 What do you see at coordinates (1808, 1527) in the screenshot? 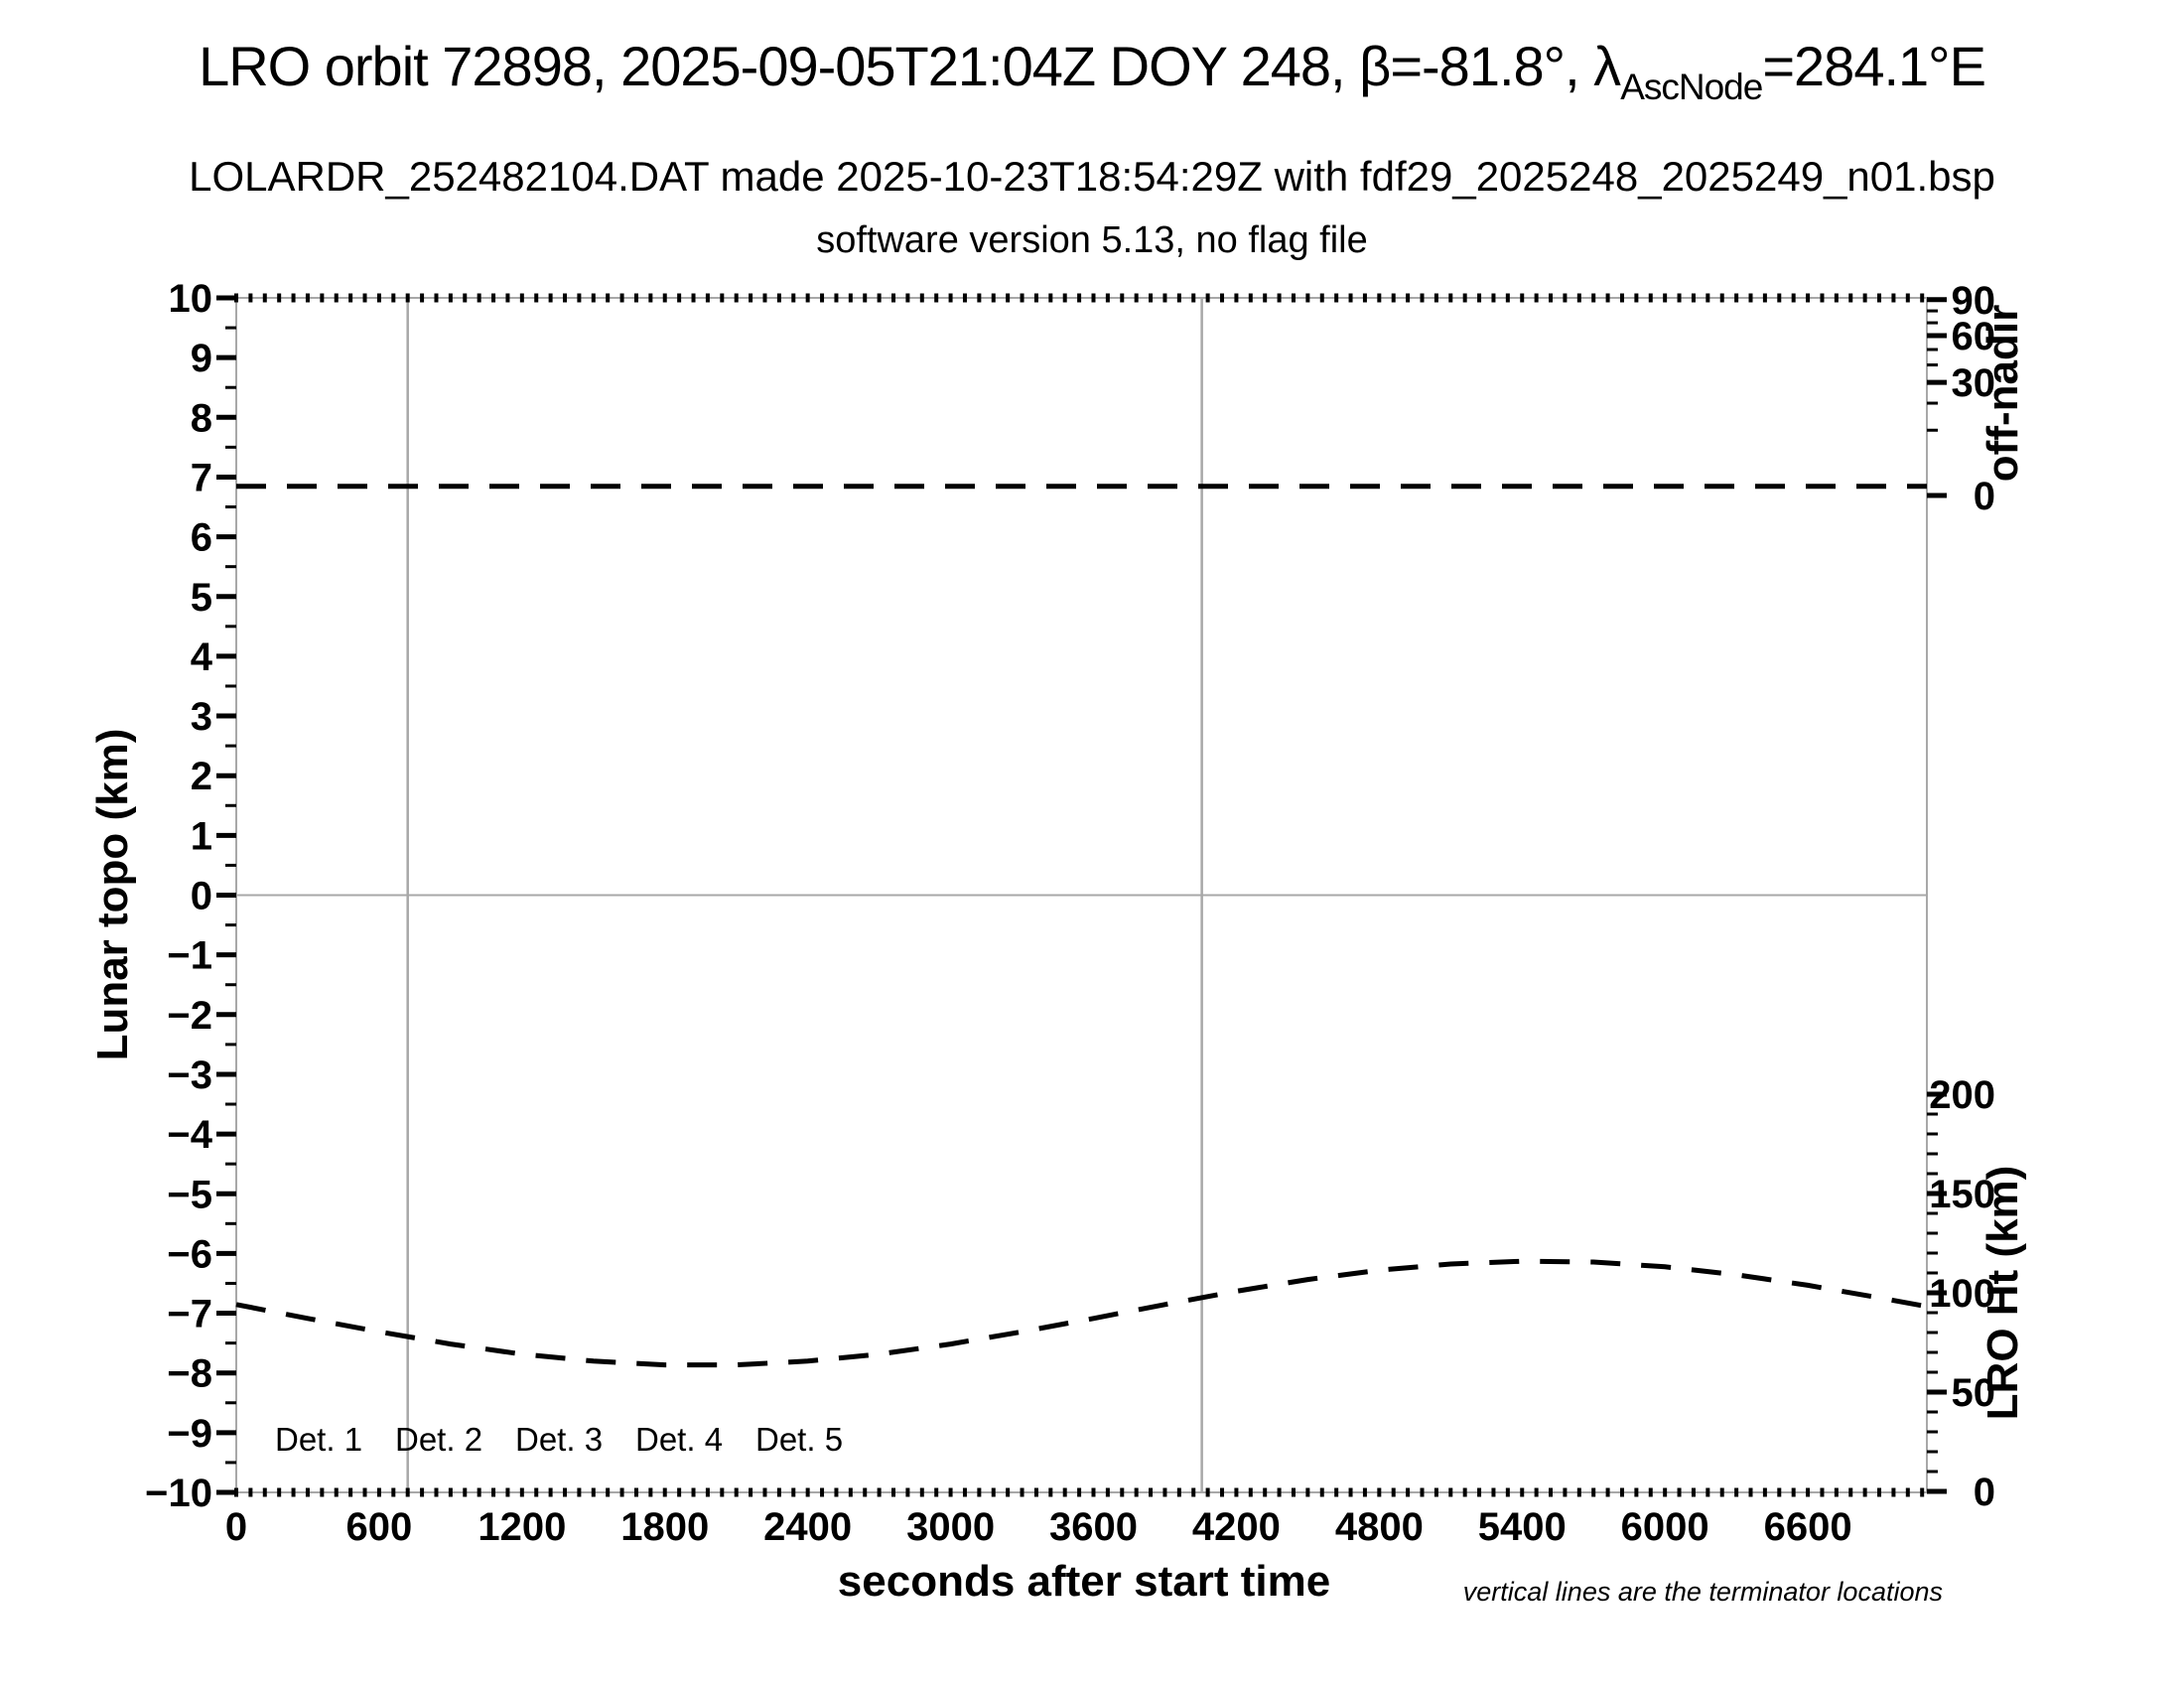
I see `x-tick-label: 6600` at bounding box center [1808, 1527].